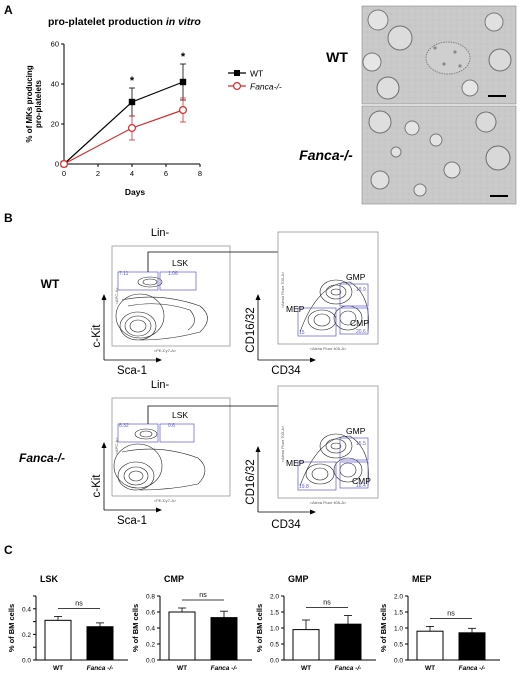  I want to click on fanca-ckit-label: c-Kit, so click(97, 486).